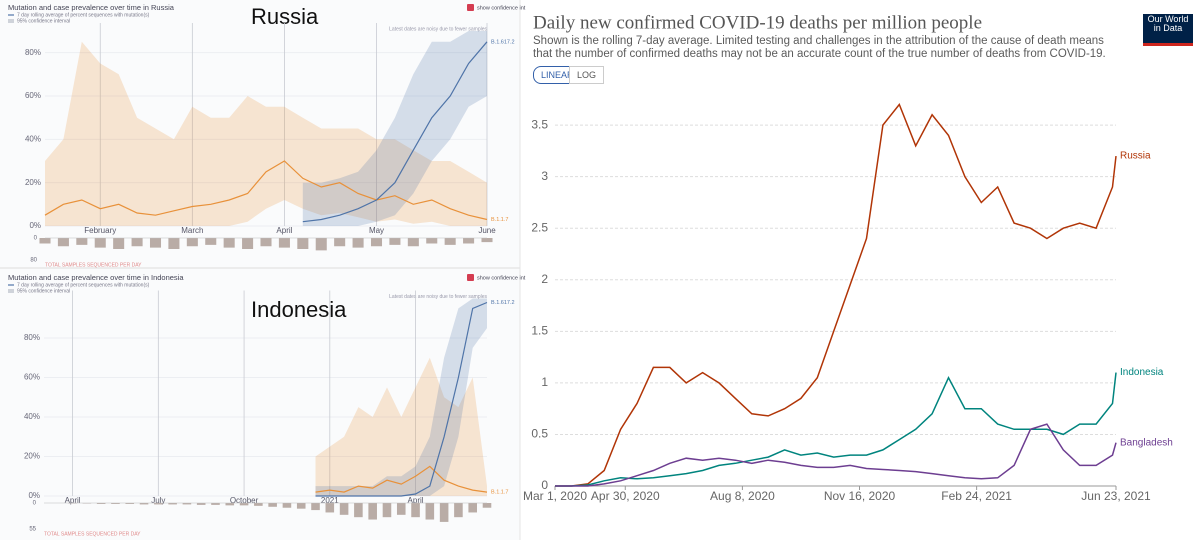 The image size is (1200, 540). I want to click on x-tick-label: February, so click(100, 230).